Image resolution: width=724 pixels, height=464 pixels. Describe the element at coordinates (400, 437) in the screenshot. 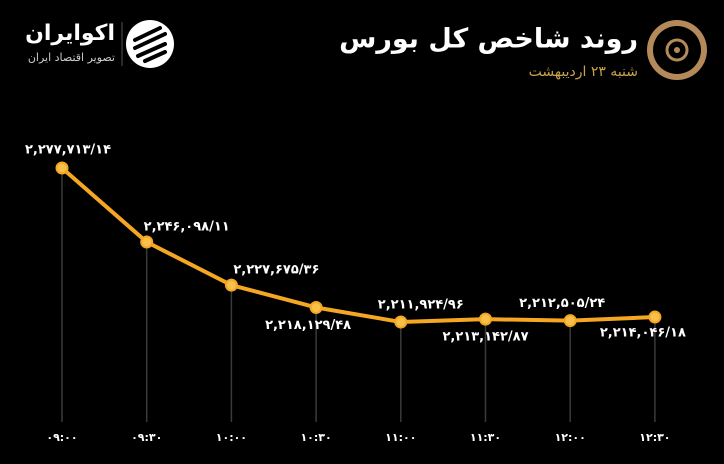

I see `x-tick-label: ۱۱:۰۰` at that location.